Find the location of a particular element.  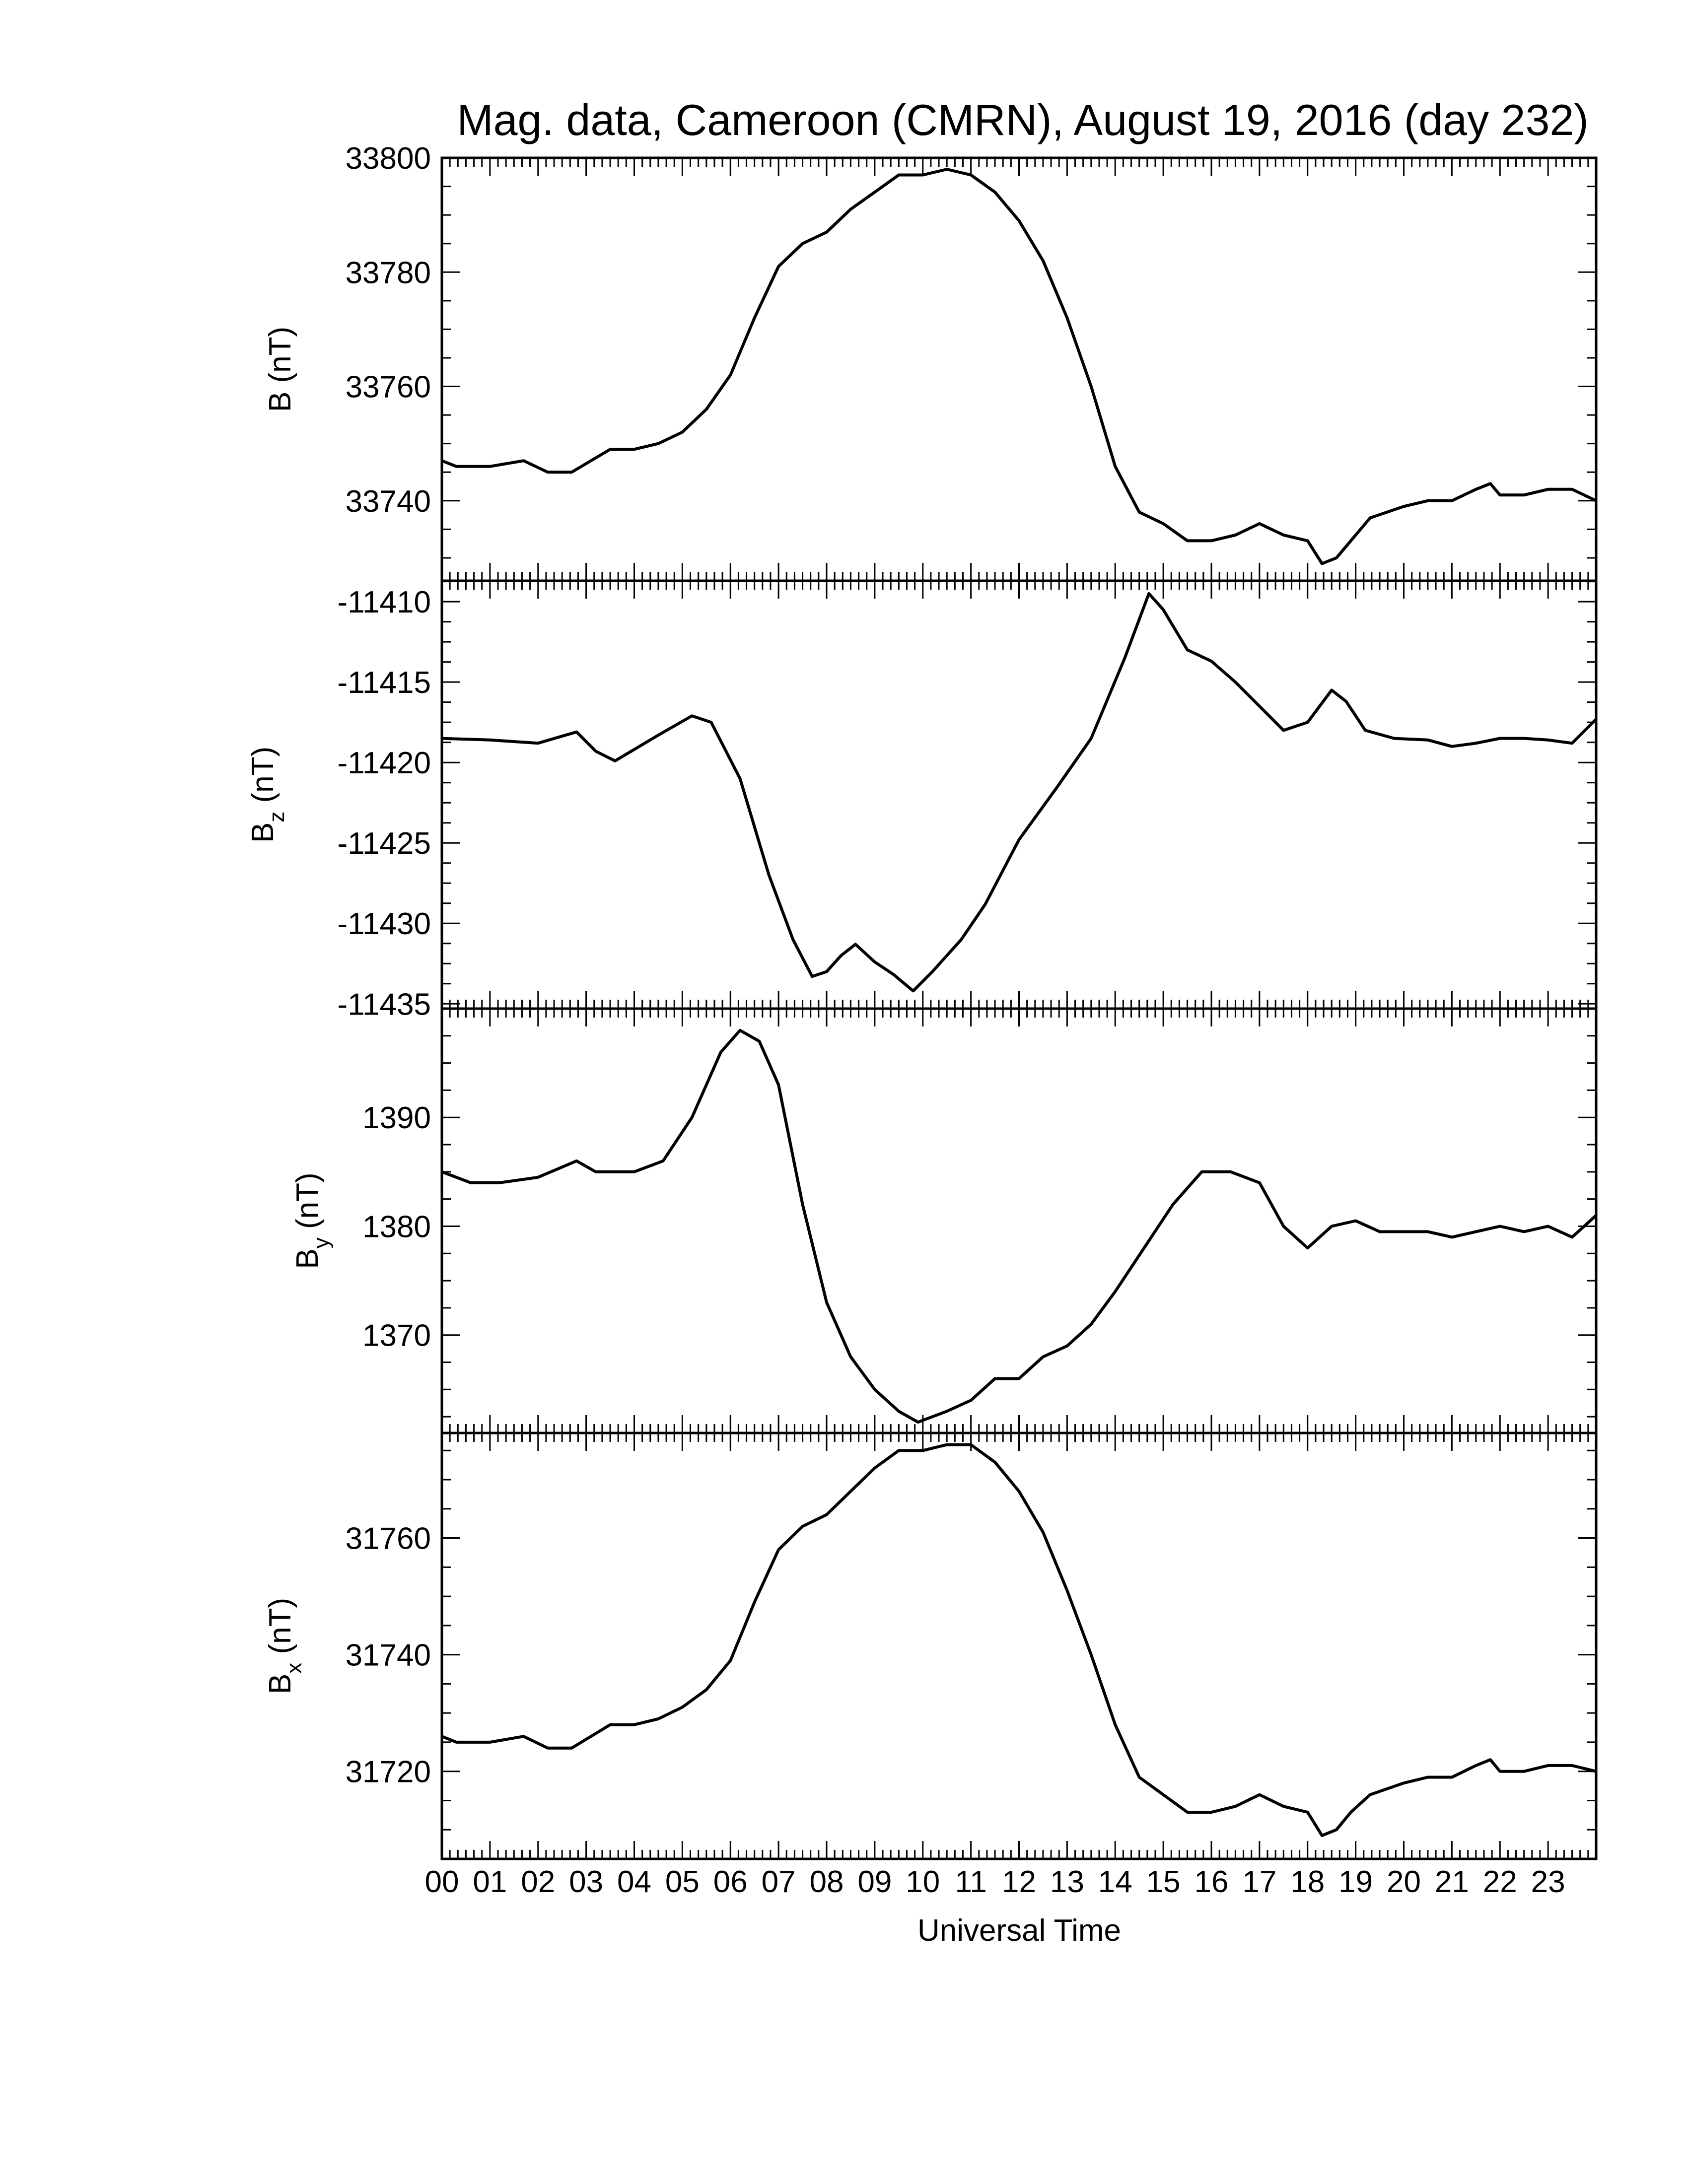

y-tick-label: 31760 is located at coordinates (388, 1539).